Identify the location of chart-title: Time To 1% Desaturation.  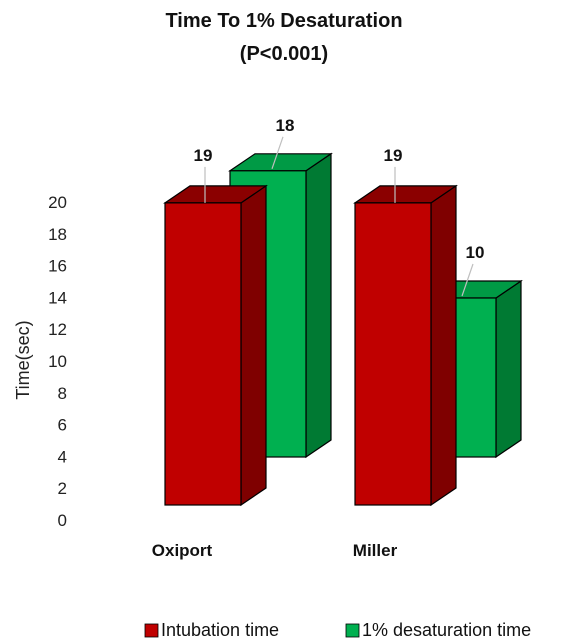
(283, 21).